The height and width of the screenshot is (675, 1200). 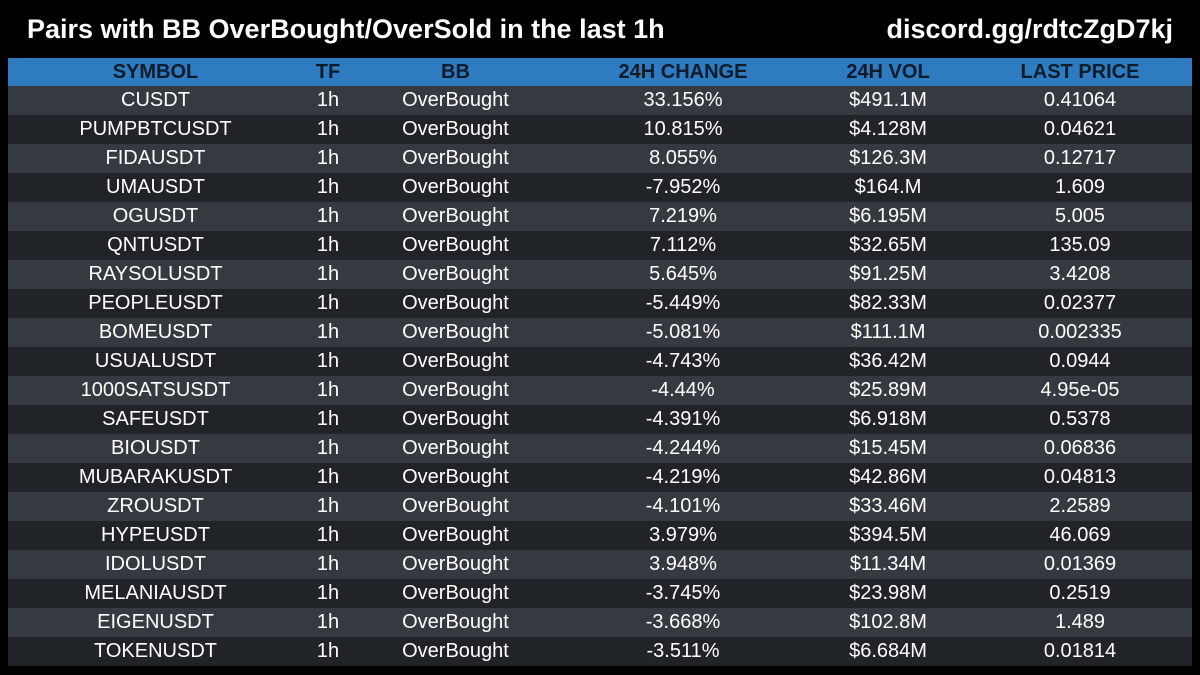 I want to click on table-row: HYPEUSDT 1h OverBought 3.979% $394.5M 46.069, so click(x=600, y=535).